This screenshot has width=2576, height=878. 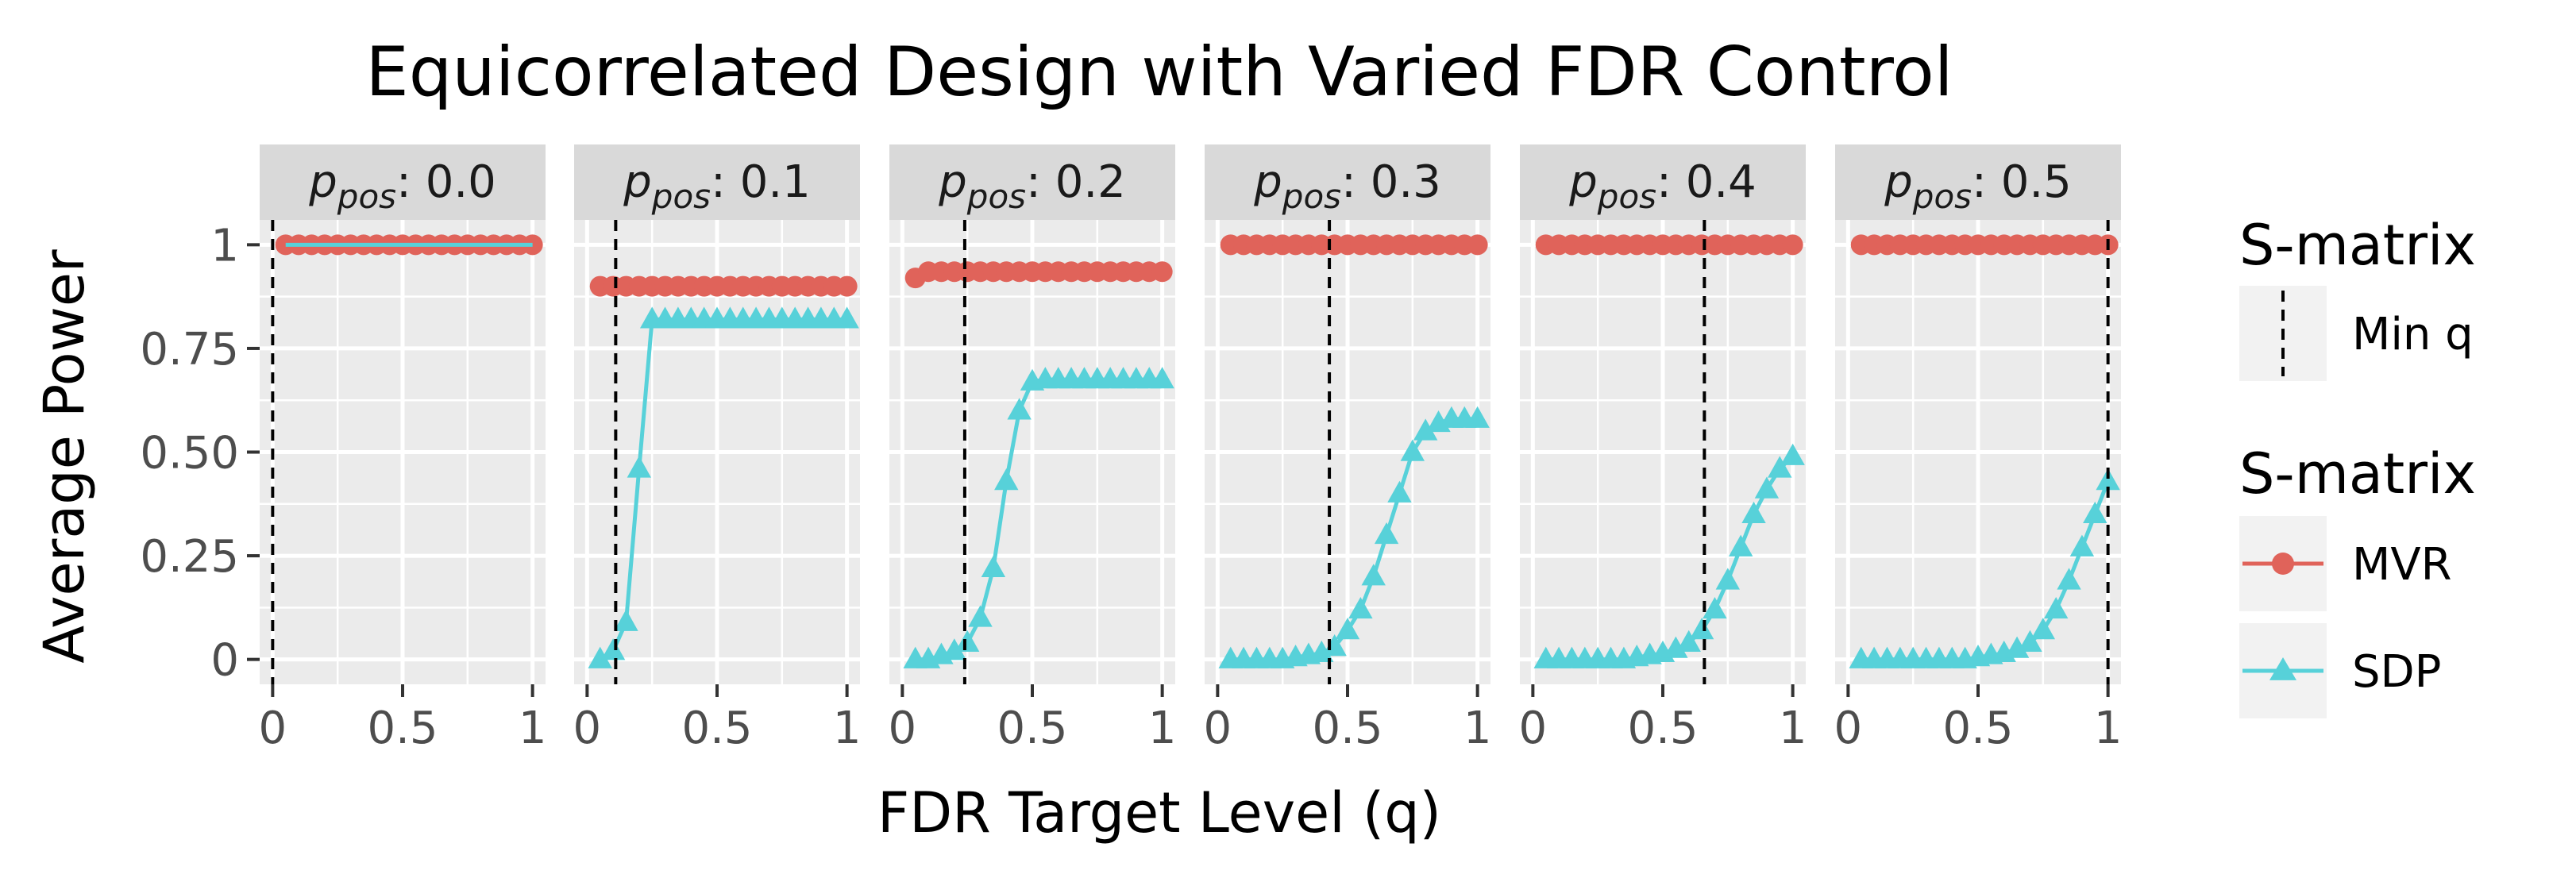 What do you see at coordinates (2396, 672) in the screenshot?
I see `legend-label: SDP` at bounding box center [2396, 672].